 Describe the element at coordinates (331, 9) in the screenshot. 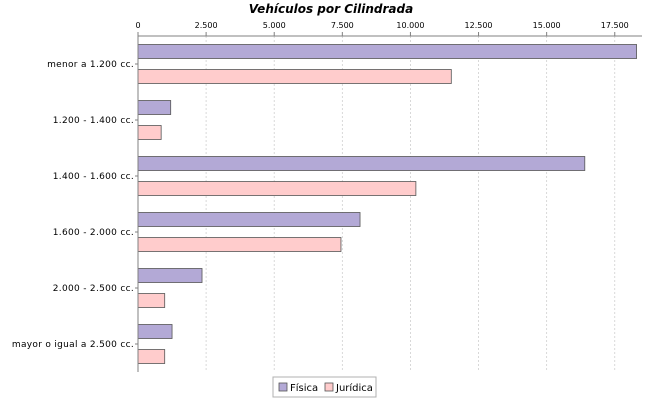

I see `chart-title: Vehículos por Cilindrada` at that location.